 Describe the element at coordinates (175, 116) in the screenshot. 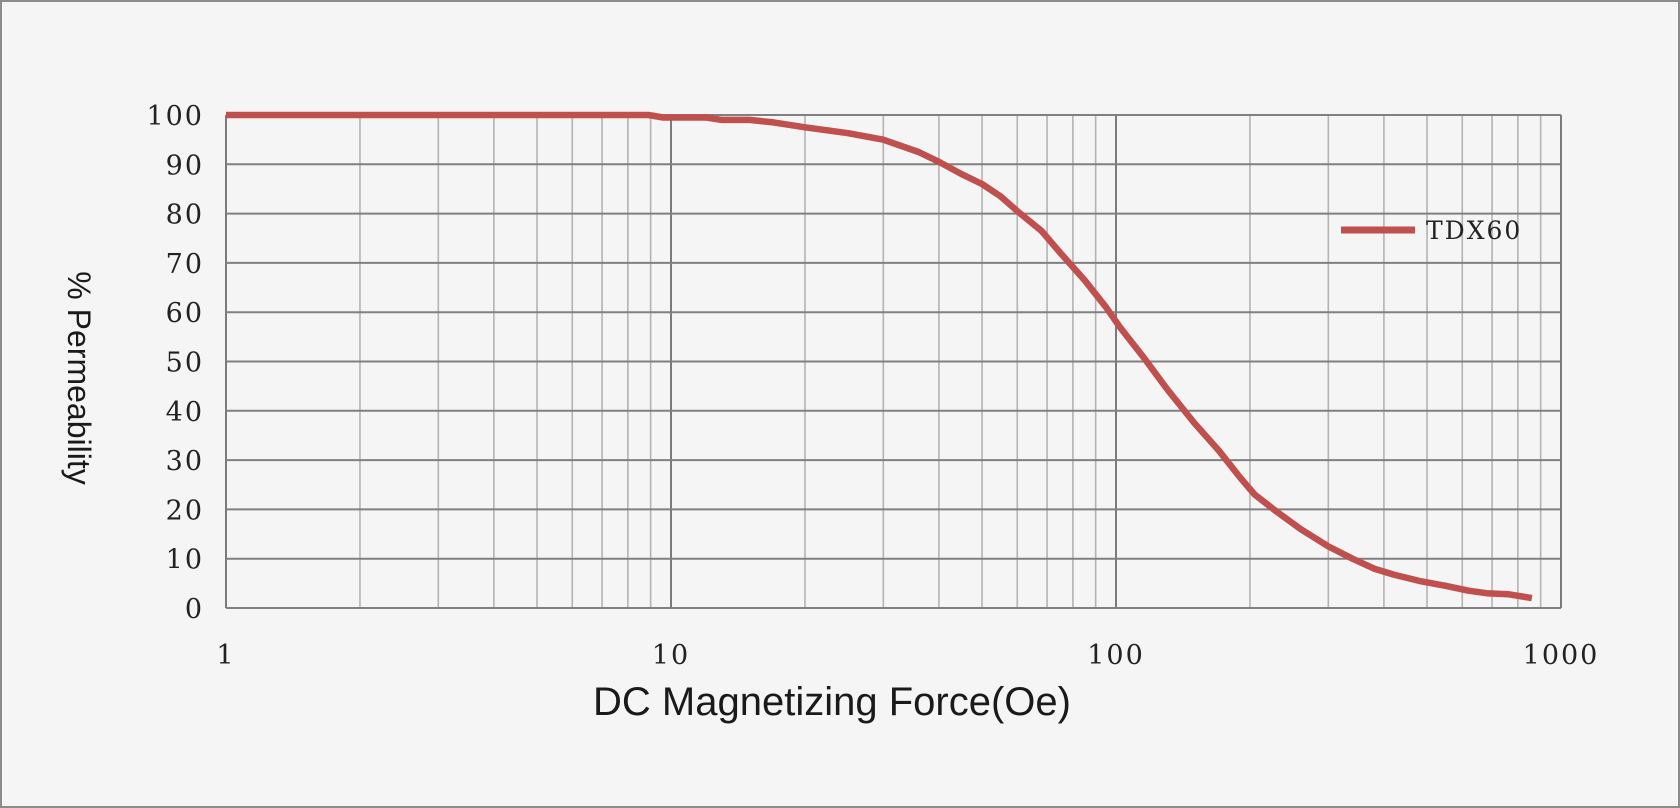

I see `y-tick-label: 100` at that location.